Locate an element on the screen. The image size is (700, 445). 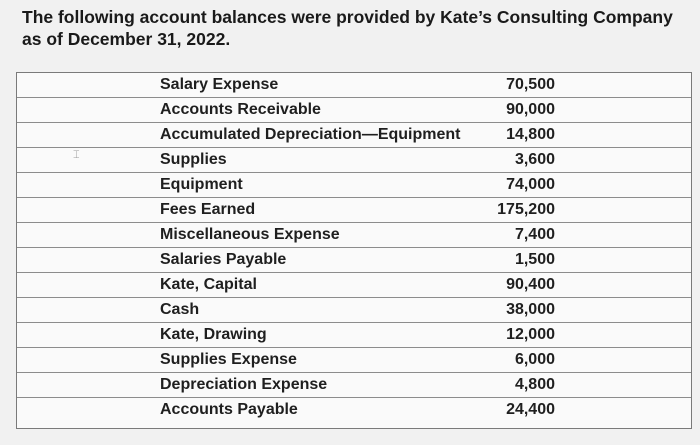
table-row: Miscellaneous Expense 7,400 is located at coordinates (354, 235).